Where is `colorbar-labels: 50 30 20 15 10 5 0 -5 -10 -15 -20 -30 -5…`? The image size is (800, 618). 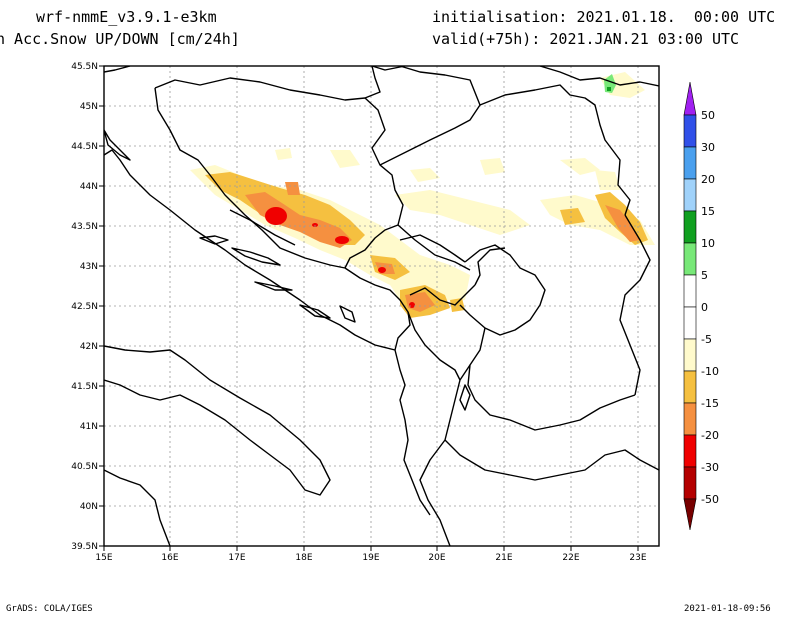
colorbar-labels: 50 30 20 15 10 5 0 -5 -10 -15 -20 -30 -5… is located at coordinates (710, 307).